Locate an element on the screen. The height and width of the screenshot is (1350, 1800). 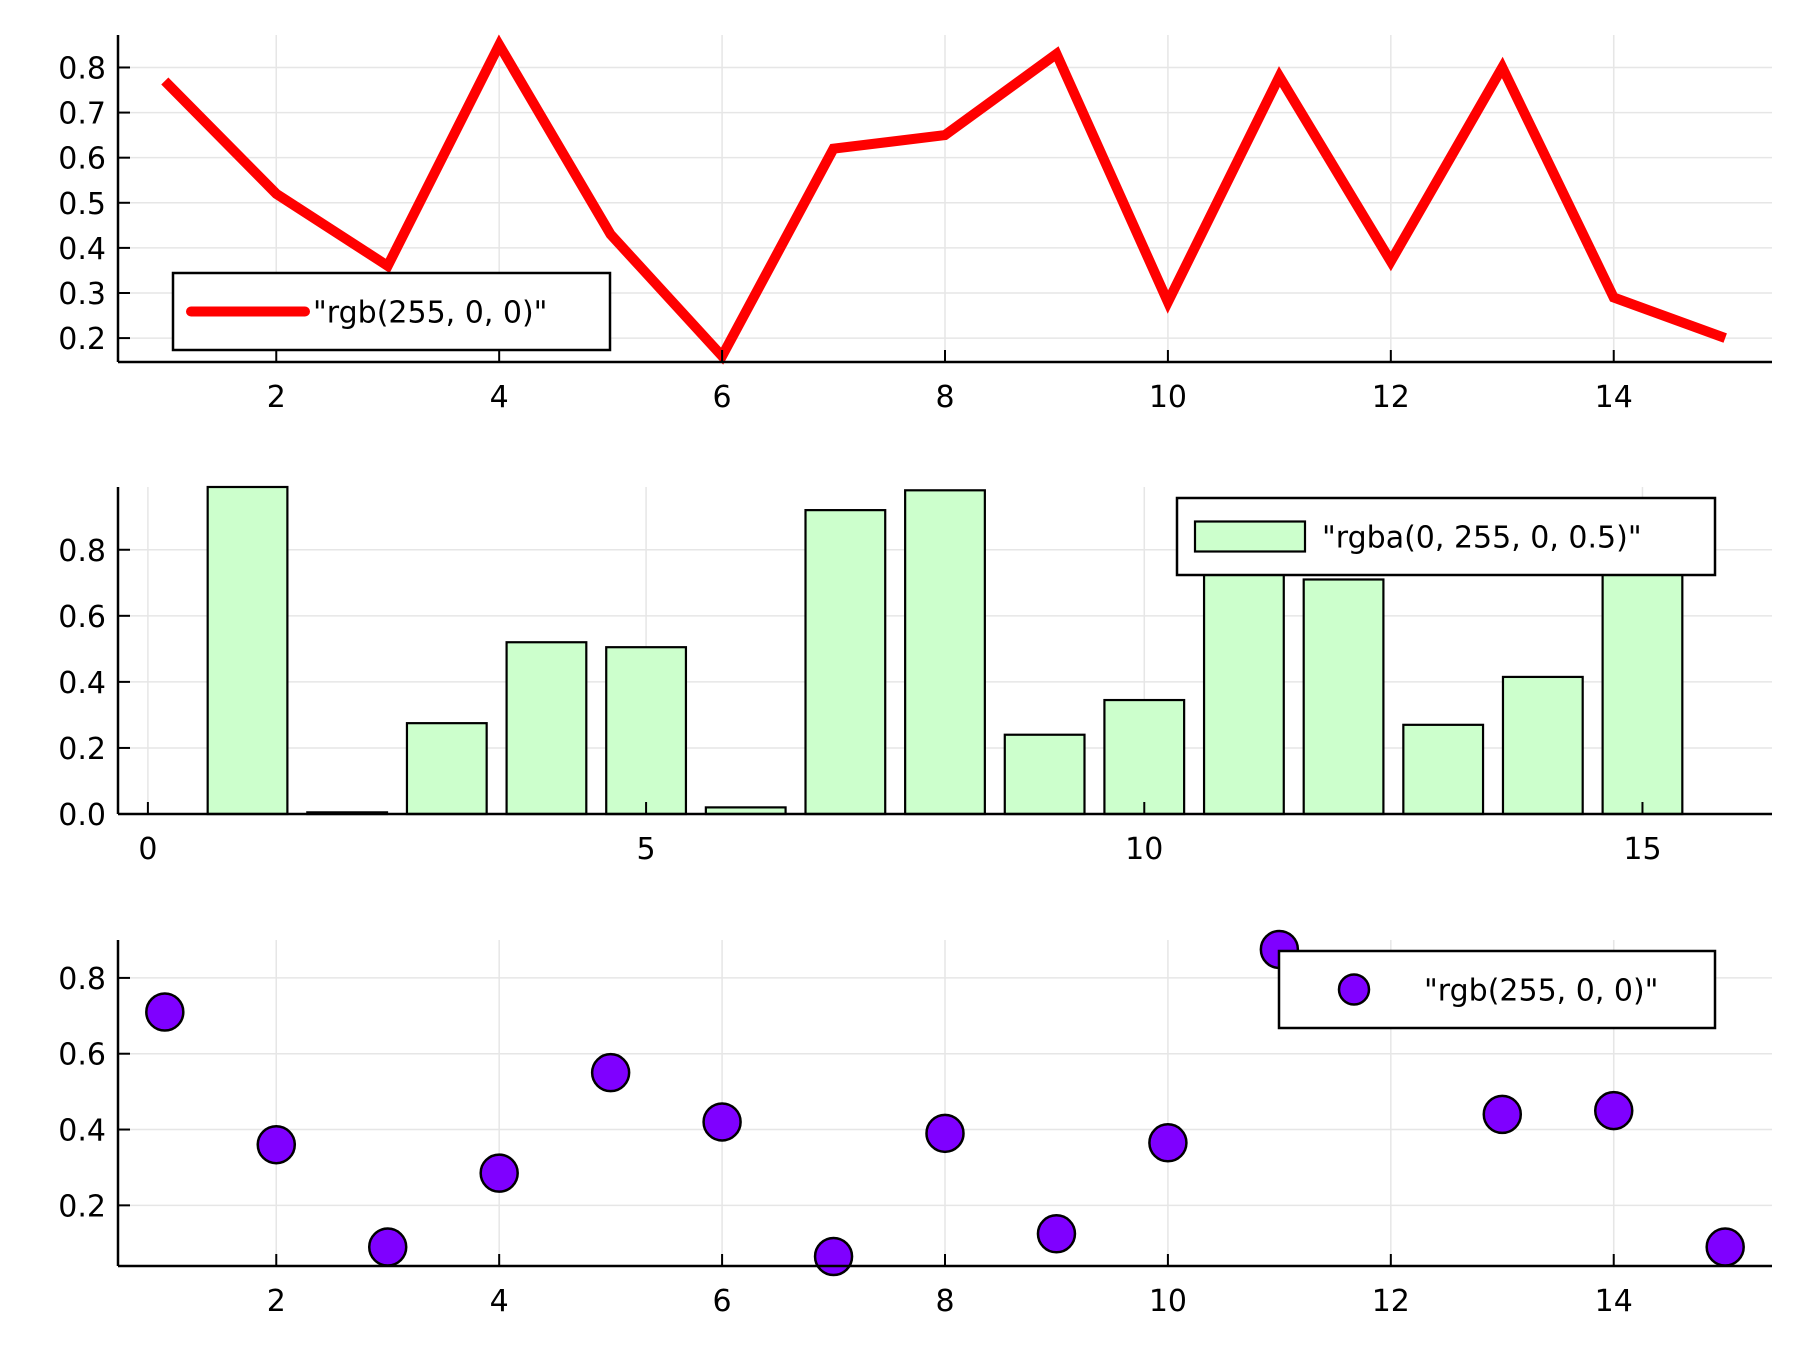
x-tick-label: 0 is located at coordinates (147, 849).